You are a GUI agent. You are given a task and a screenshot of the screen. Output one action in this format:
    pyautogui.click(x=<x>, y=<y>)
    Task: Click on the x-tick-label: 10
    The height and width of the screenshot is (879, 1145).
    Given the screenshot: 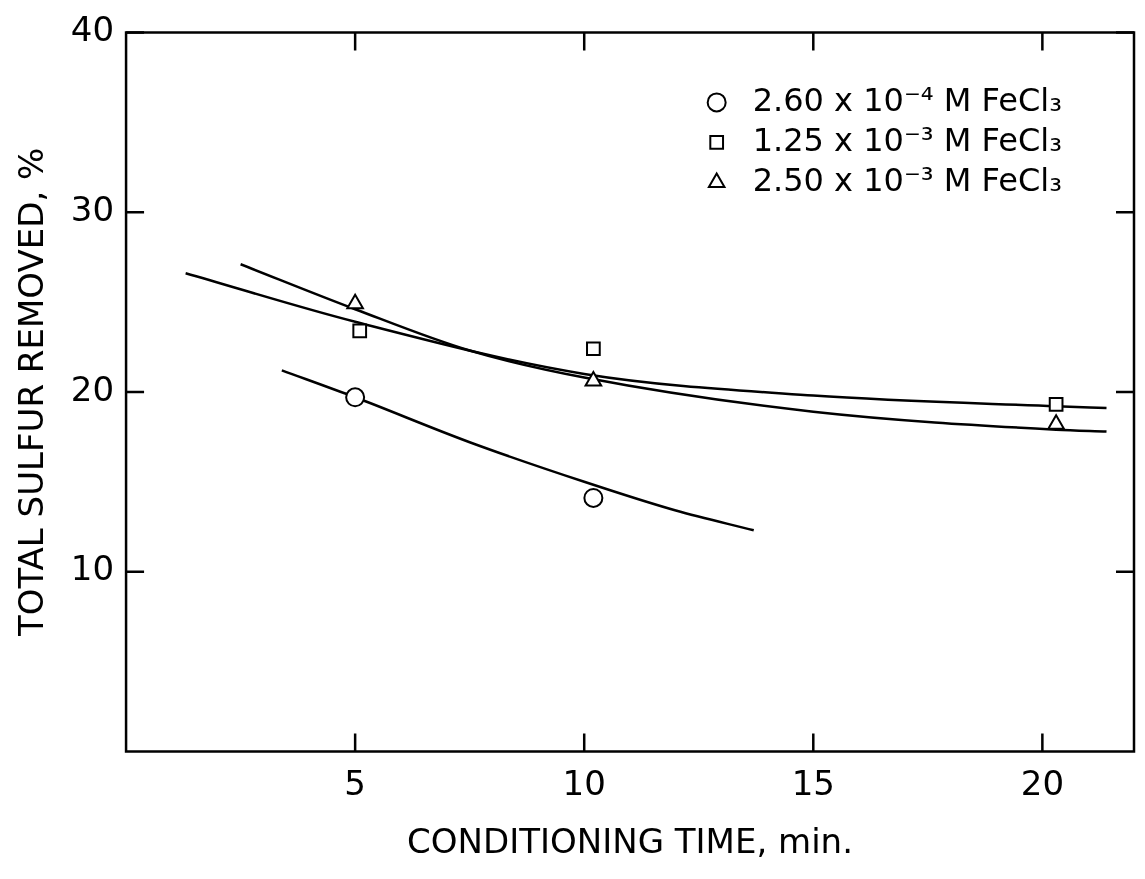 What is the action you would take?
    pyautogui.click(x=584, y=782)
    